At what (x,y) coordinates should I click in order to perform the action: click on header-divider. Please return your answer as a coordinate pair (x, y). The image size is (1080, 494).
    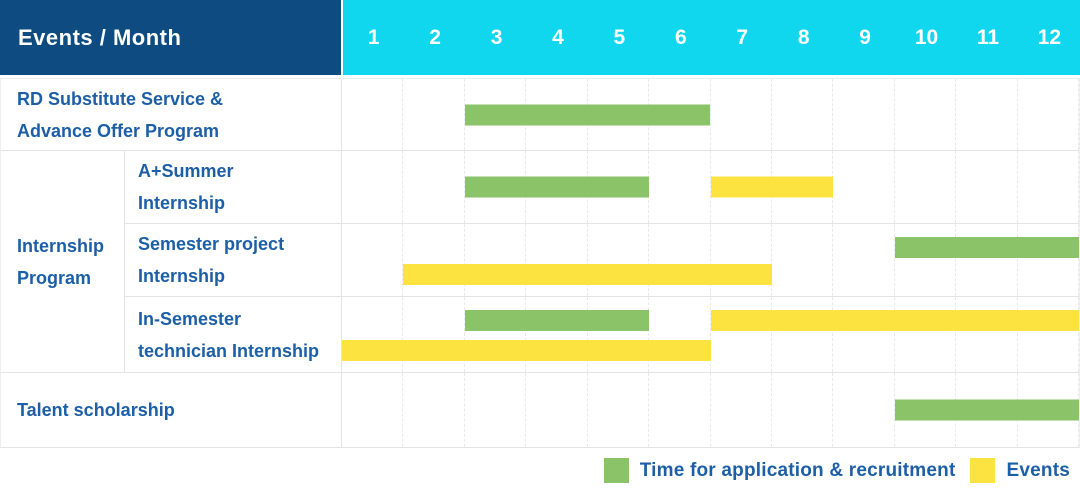
    Looking at the image, I should click on (342, 37).